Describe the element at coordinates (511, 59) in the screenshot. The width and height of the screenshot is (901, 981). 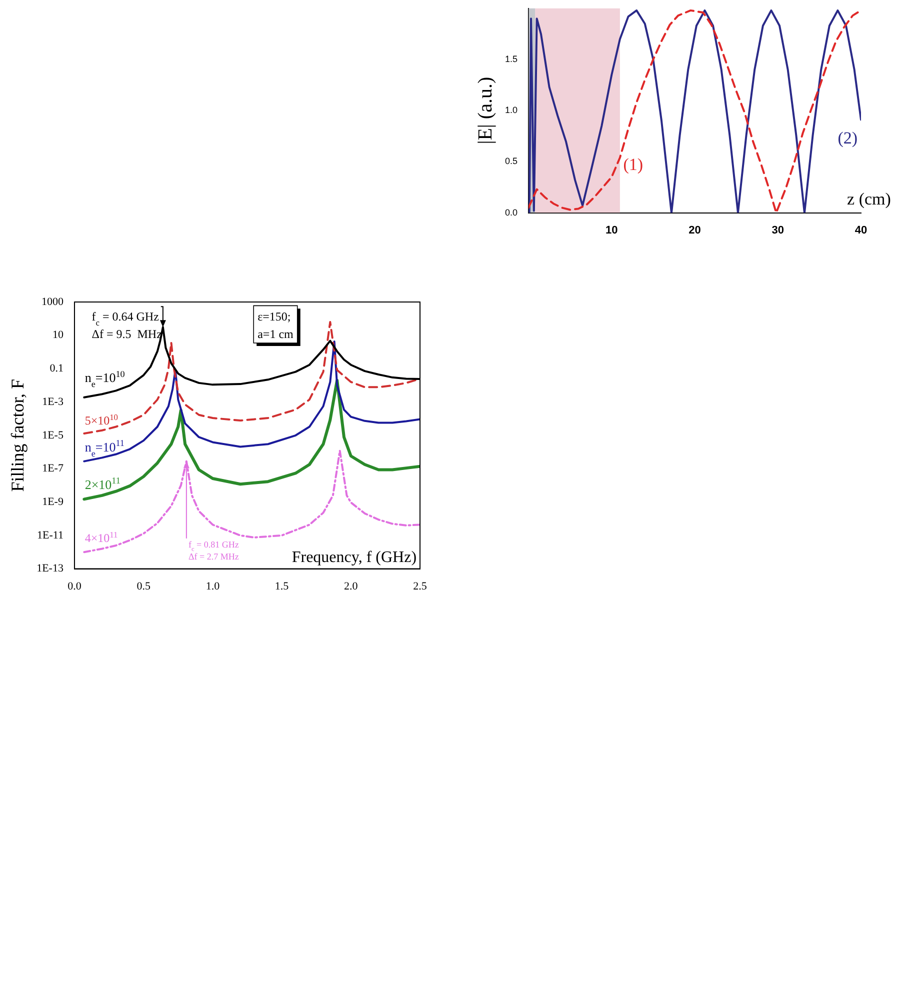
I see `y-tick-label: 1.5` at that location.